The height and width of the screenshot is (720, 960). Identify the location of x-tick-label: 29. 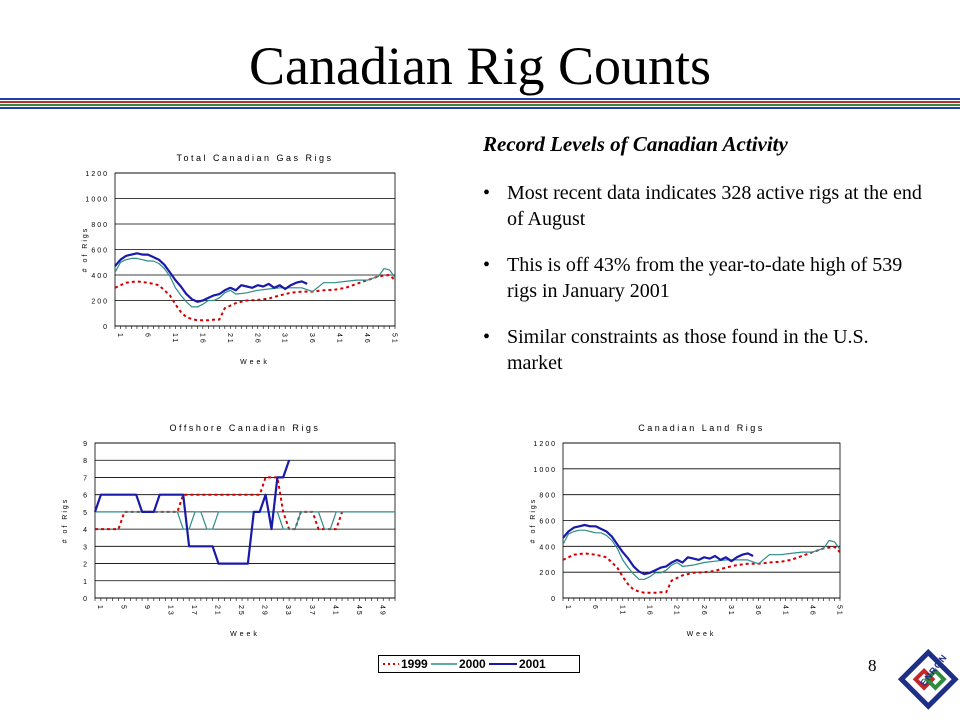
(264, 611).